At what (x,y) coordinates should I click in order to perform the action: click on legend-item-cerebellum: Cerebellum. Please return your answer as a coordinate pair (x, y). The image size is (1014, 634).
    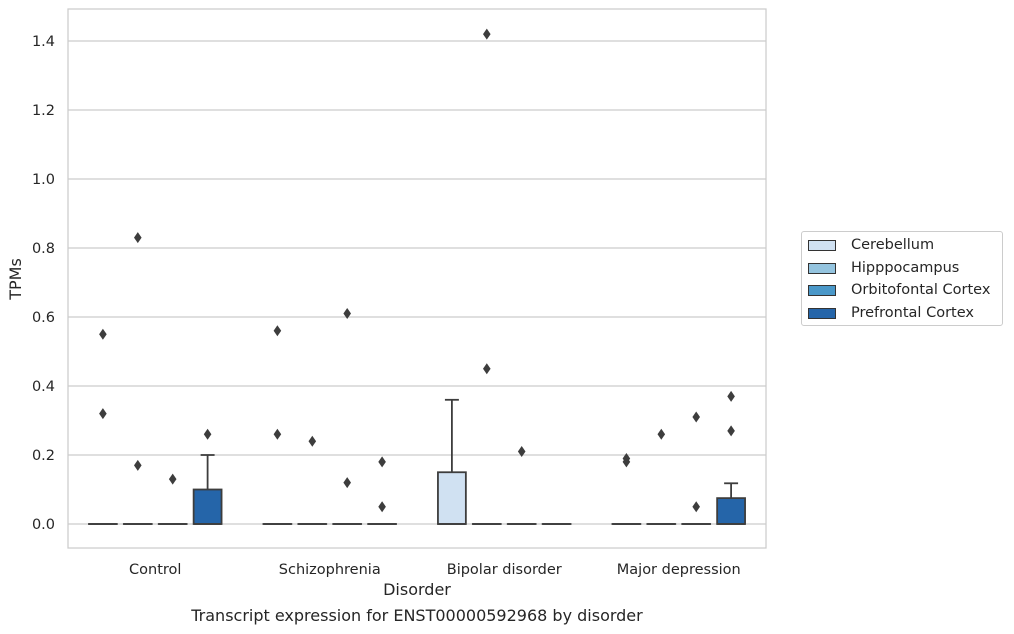
    Looking at the image, I should click on (871, 245).